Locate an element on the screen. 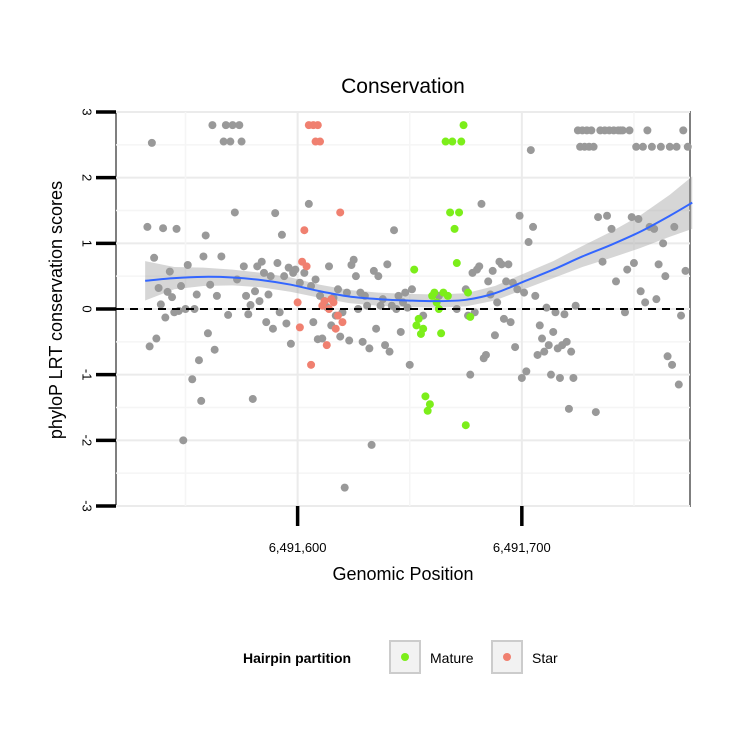 This screenshot has height=750, width=750. legend-title: Hairpin partition is located at coordinates (297, 658).